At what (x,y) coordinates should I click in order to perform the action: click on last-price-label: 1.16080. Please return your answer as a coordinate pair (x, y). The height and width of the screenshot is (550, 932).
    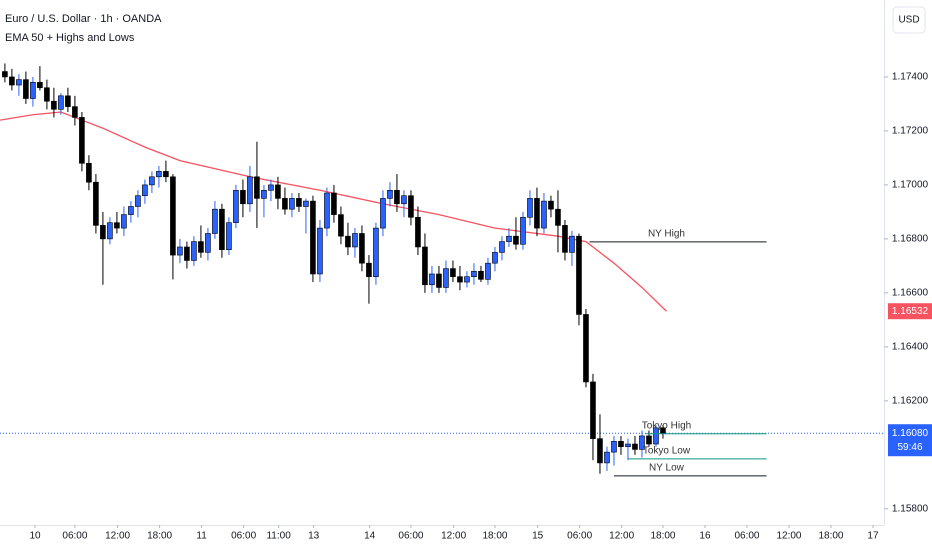
    Looking at the image, I should click on (910, 433).